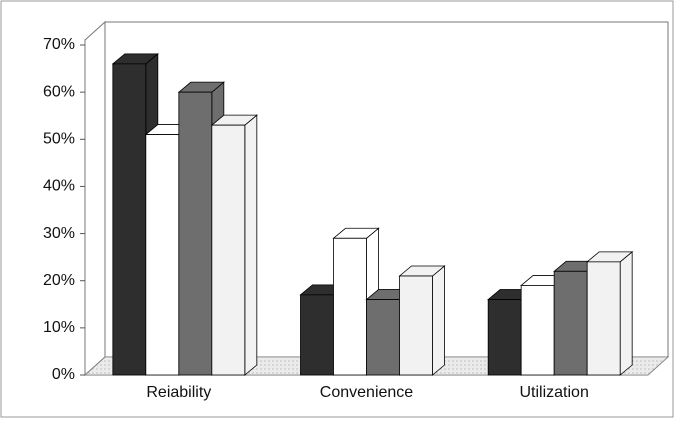 This screenshot has height=424, width=675. Describe the element at coordinates (95, 198) in the screenshot. I see `side-wall` at that location.